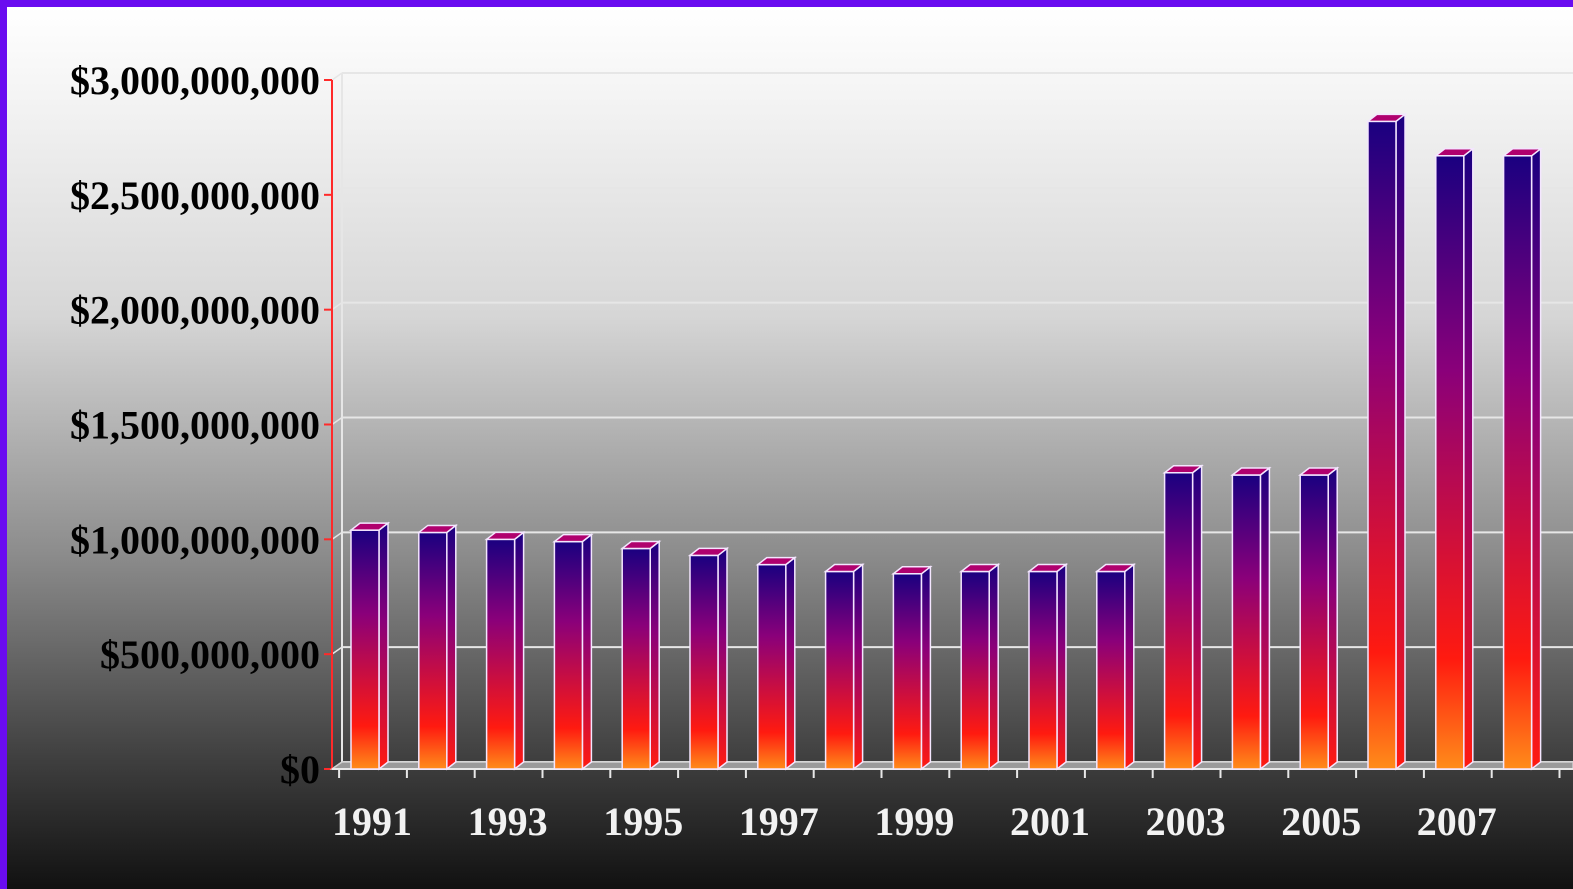 This screenshot has width=1573, height=889. What do you see at coordinates (975, 670) in the screenshot?
I see `bar-front-2000` at bounding box center [975, 670].